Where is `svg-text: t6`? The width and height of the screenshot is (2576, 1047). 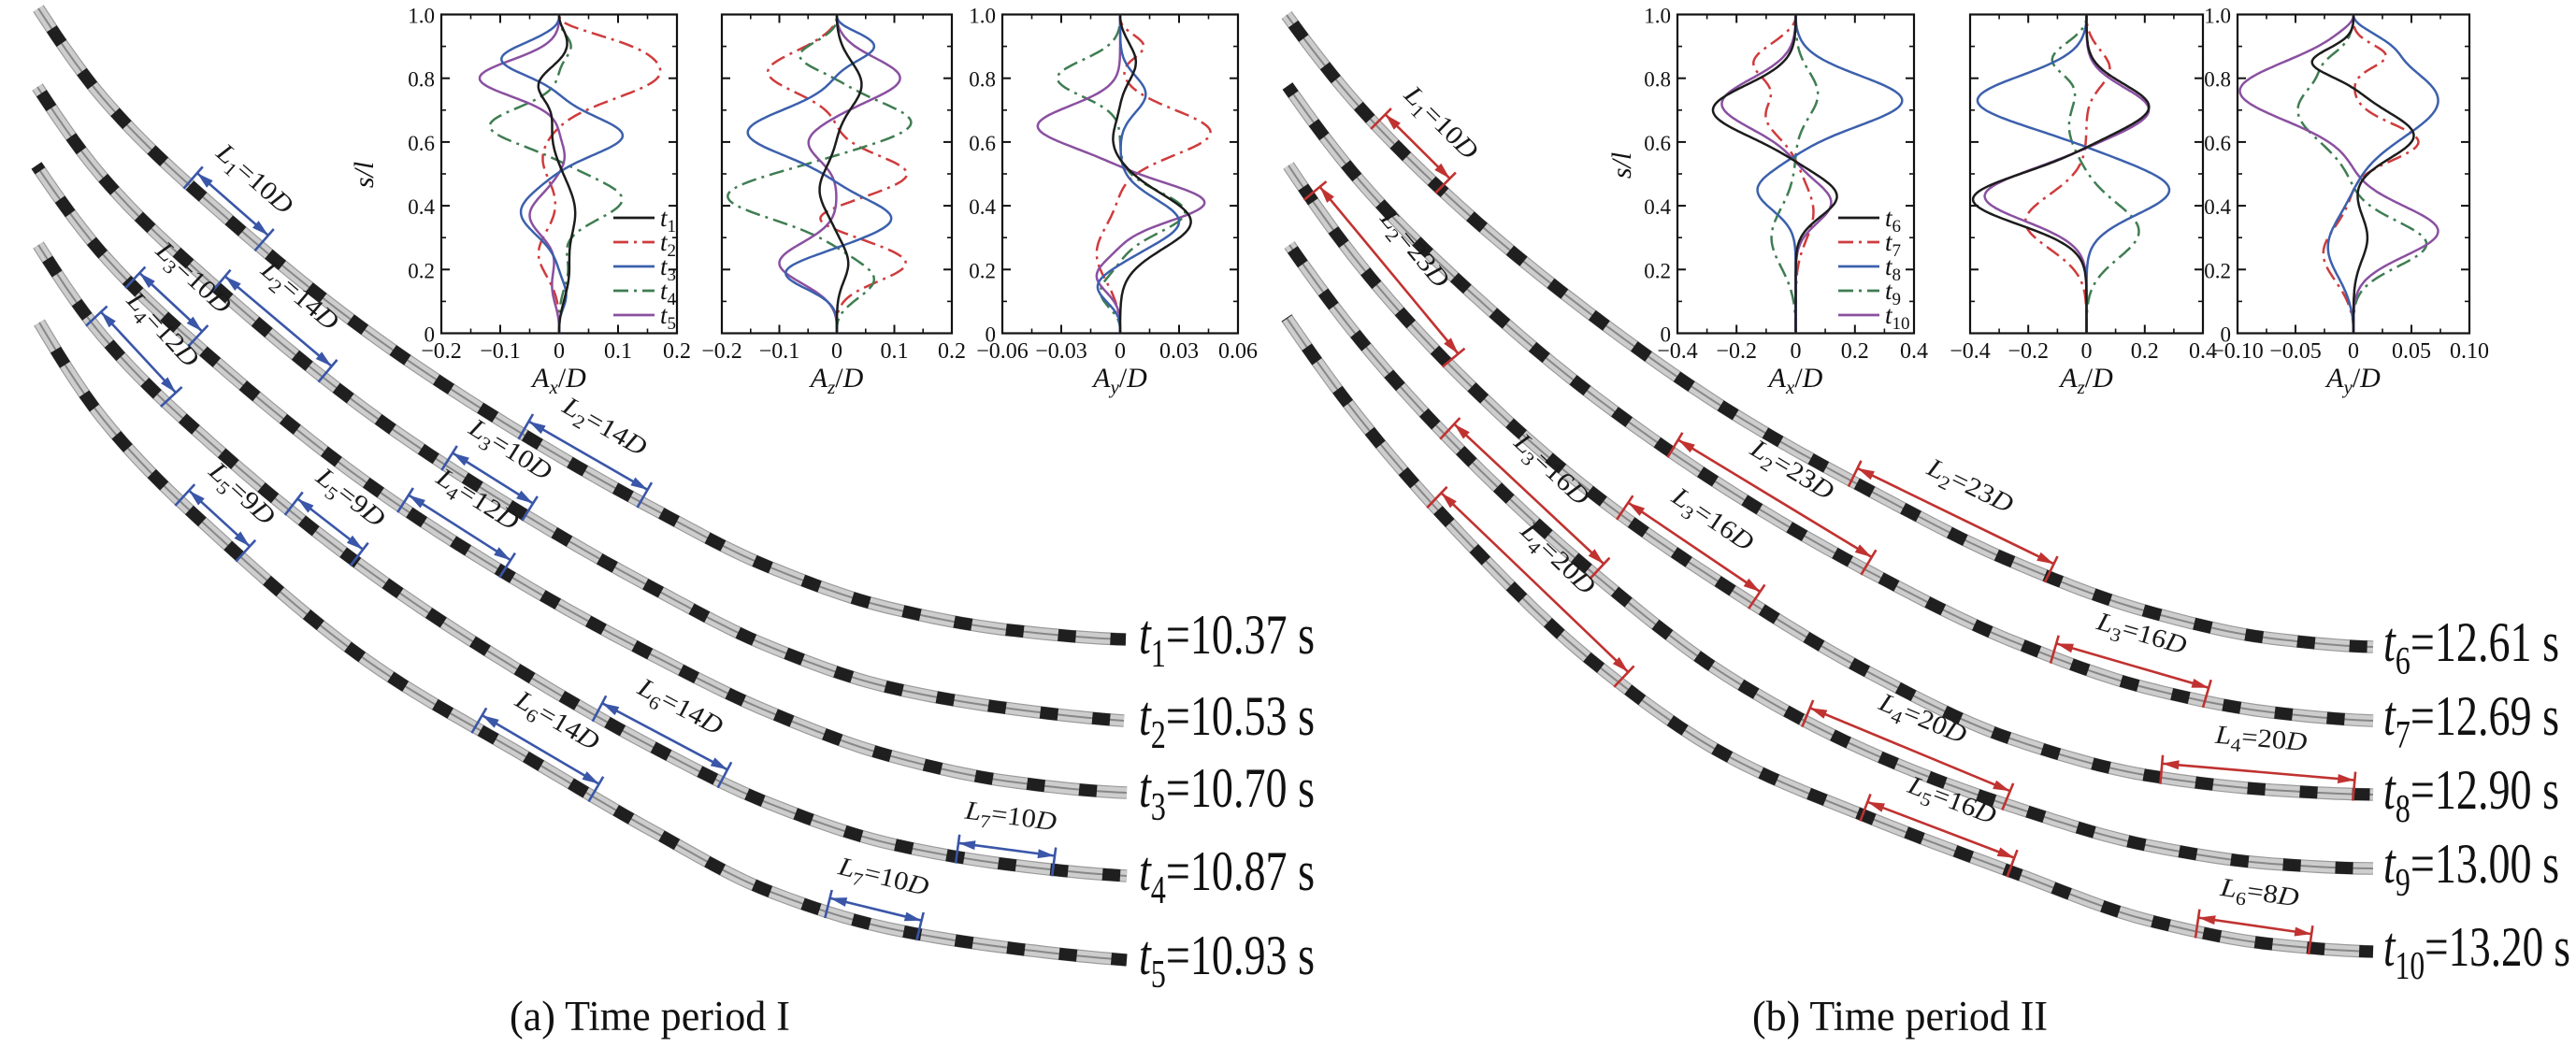
svg-text: t6 is located at coordinates (1893, 220).